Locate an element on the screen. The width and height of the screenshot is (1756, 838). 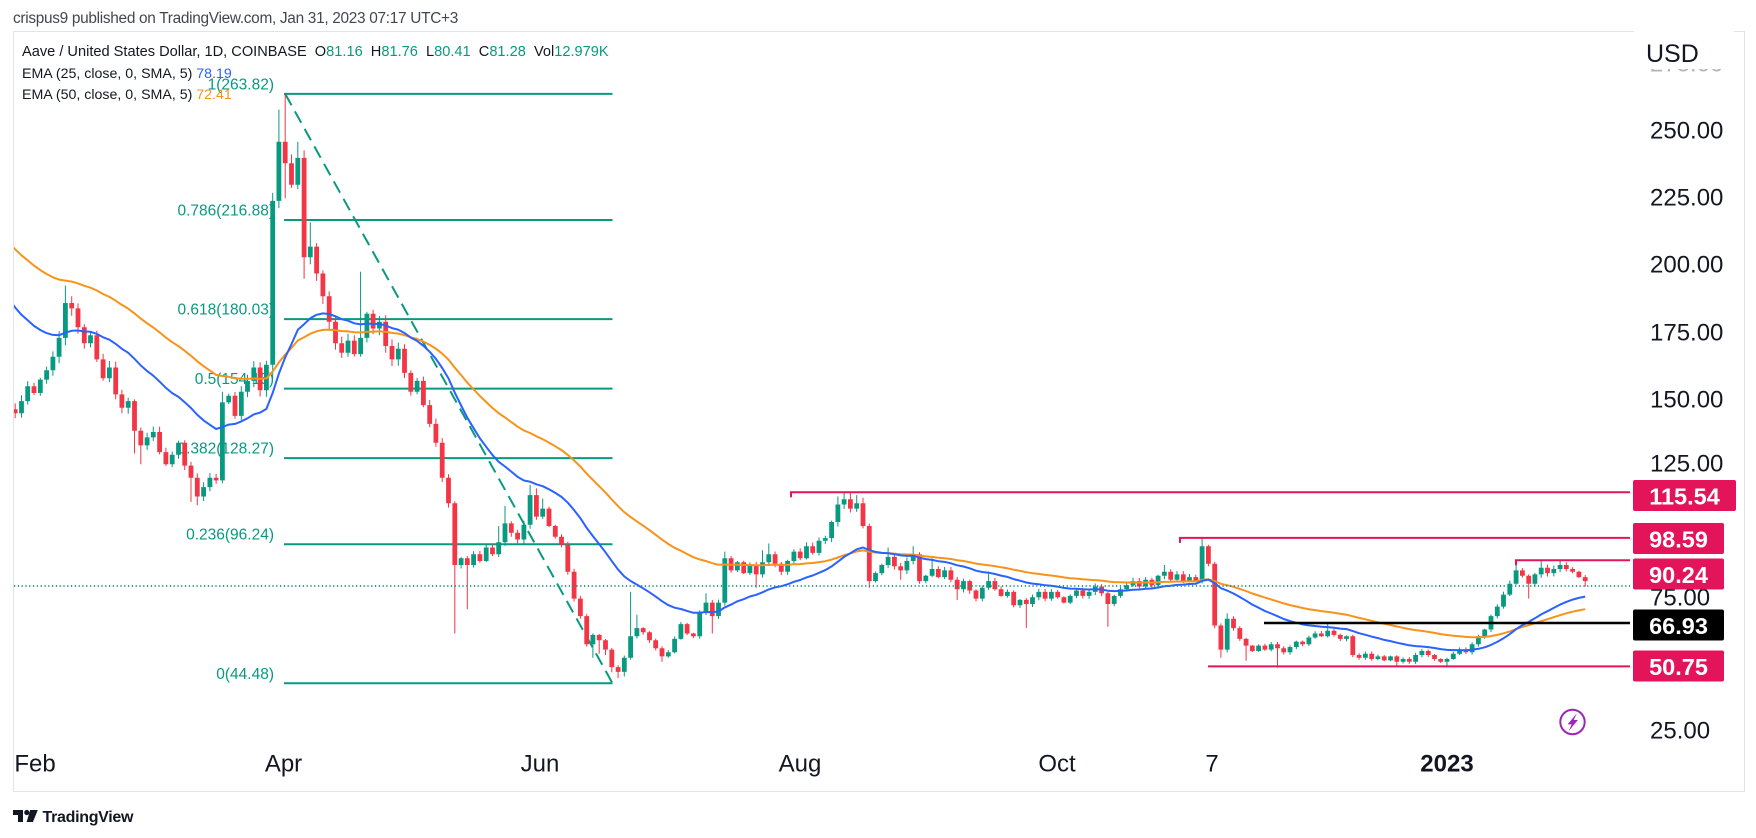
svg-text: 200.00 is located at coordinates (1686, 265).